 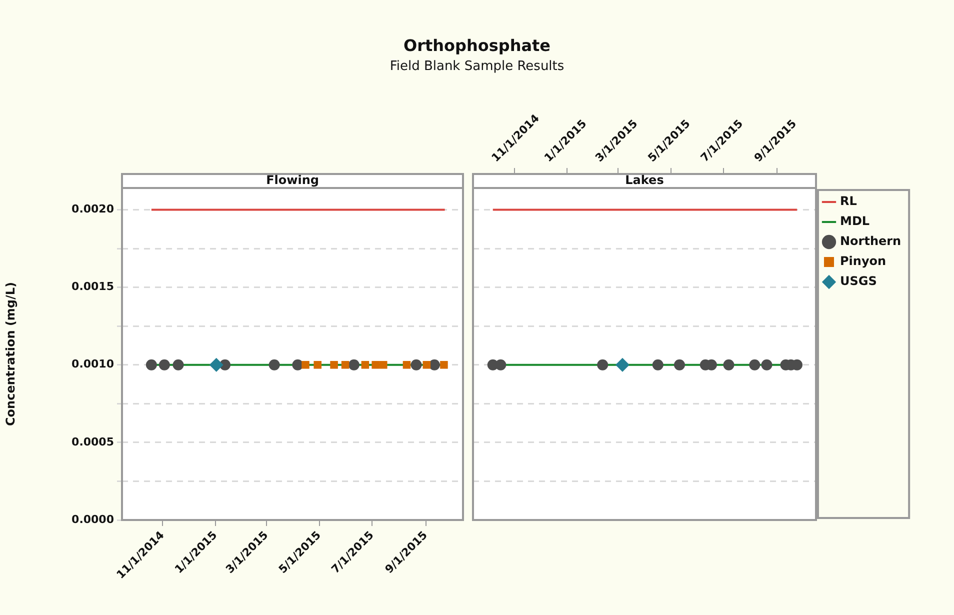 I want to click on text: Field Blank Sample Results, so click(x=477, y=66).